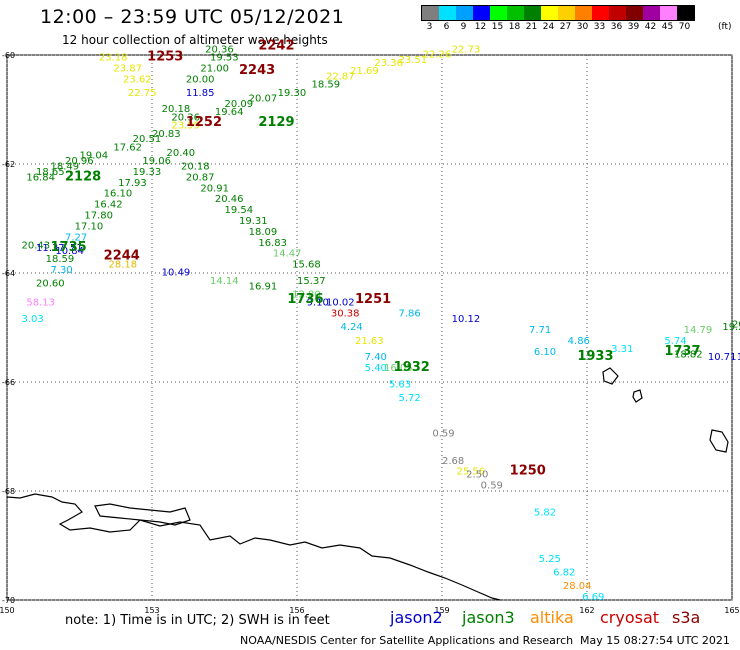 The width and height of the screenshot is (740, 650). I want to click on swh-value-label: 6.10, so click(545, 352).